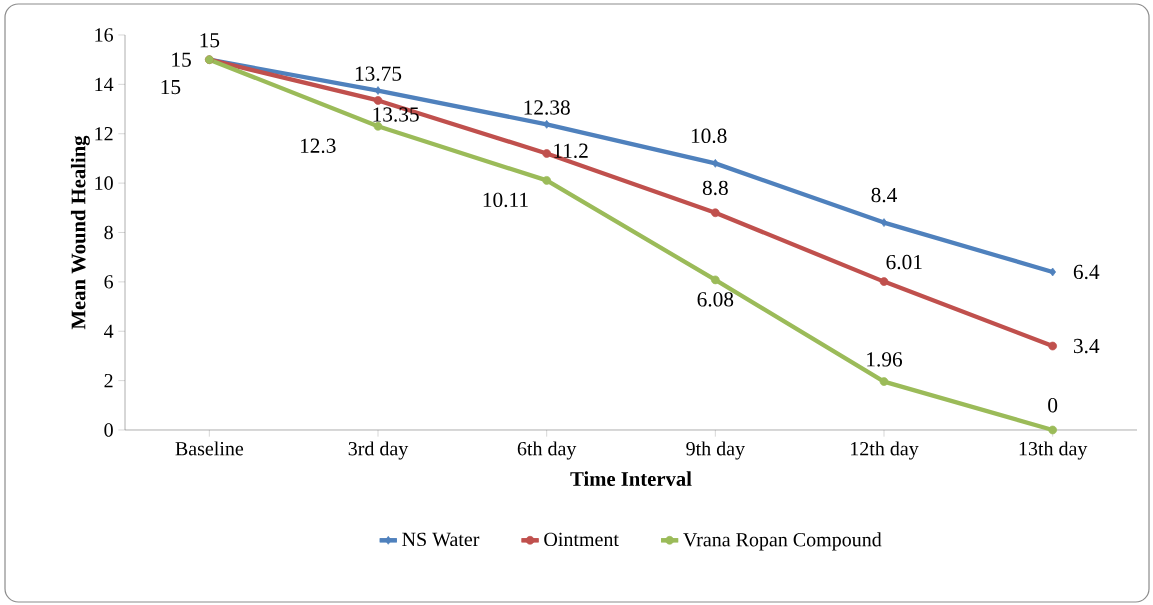 The height and width of the screenshot is (605, 1153). What do you see at coordinates (80, 232) in the screenshot?
I see `y-axis-title: Mean Wound Healing` at bounding box center [80, 232].